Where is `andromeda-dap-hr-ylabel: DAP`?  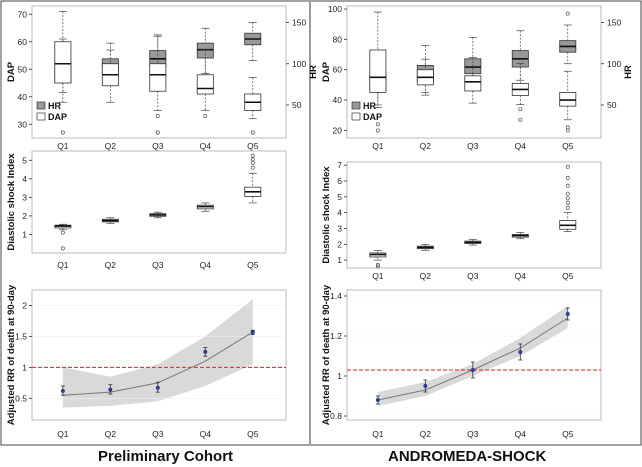 andromeda-dap-hr-ylabel: DAP is located at coordinates (326, 71).